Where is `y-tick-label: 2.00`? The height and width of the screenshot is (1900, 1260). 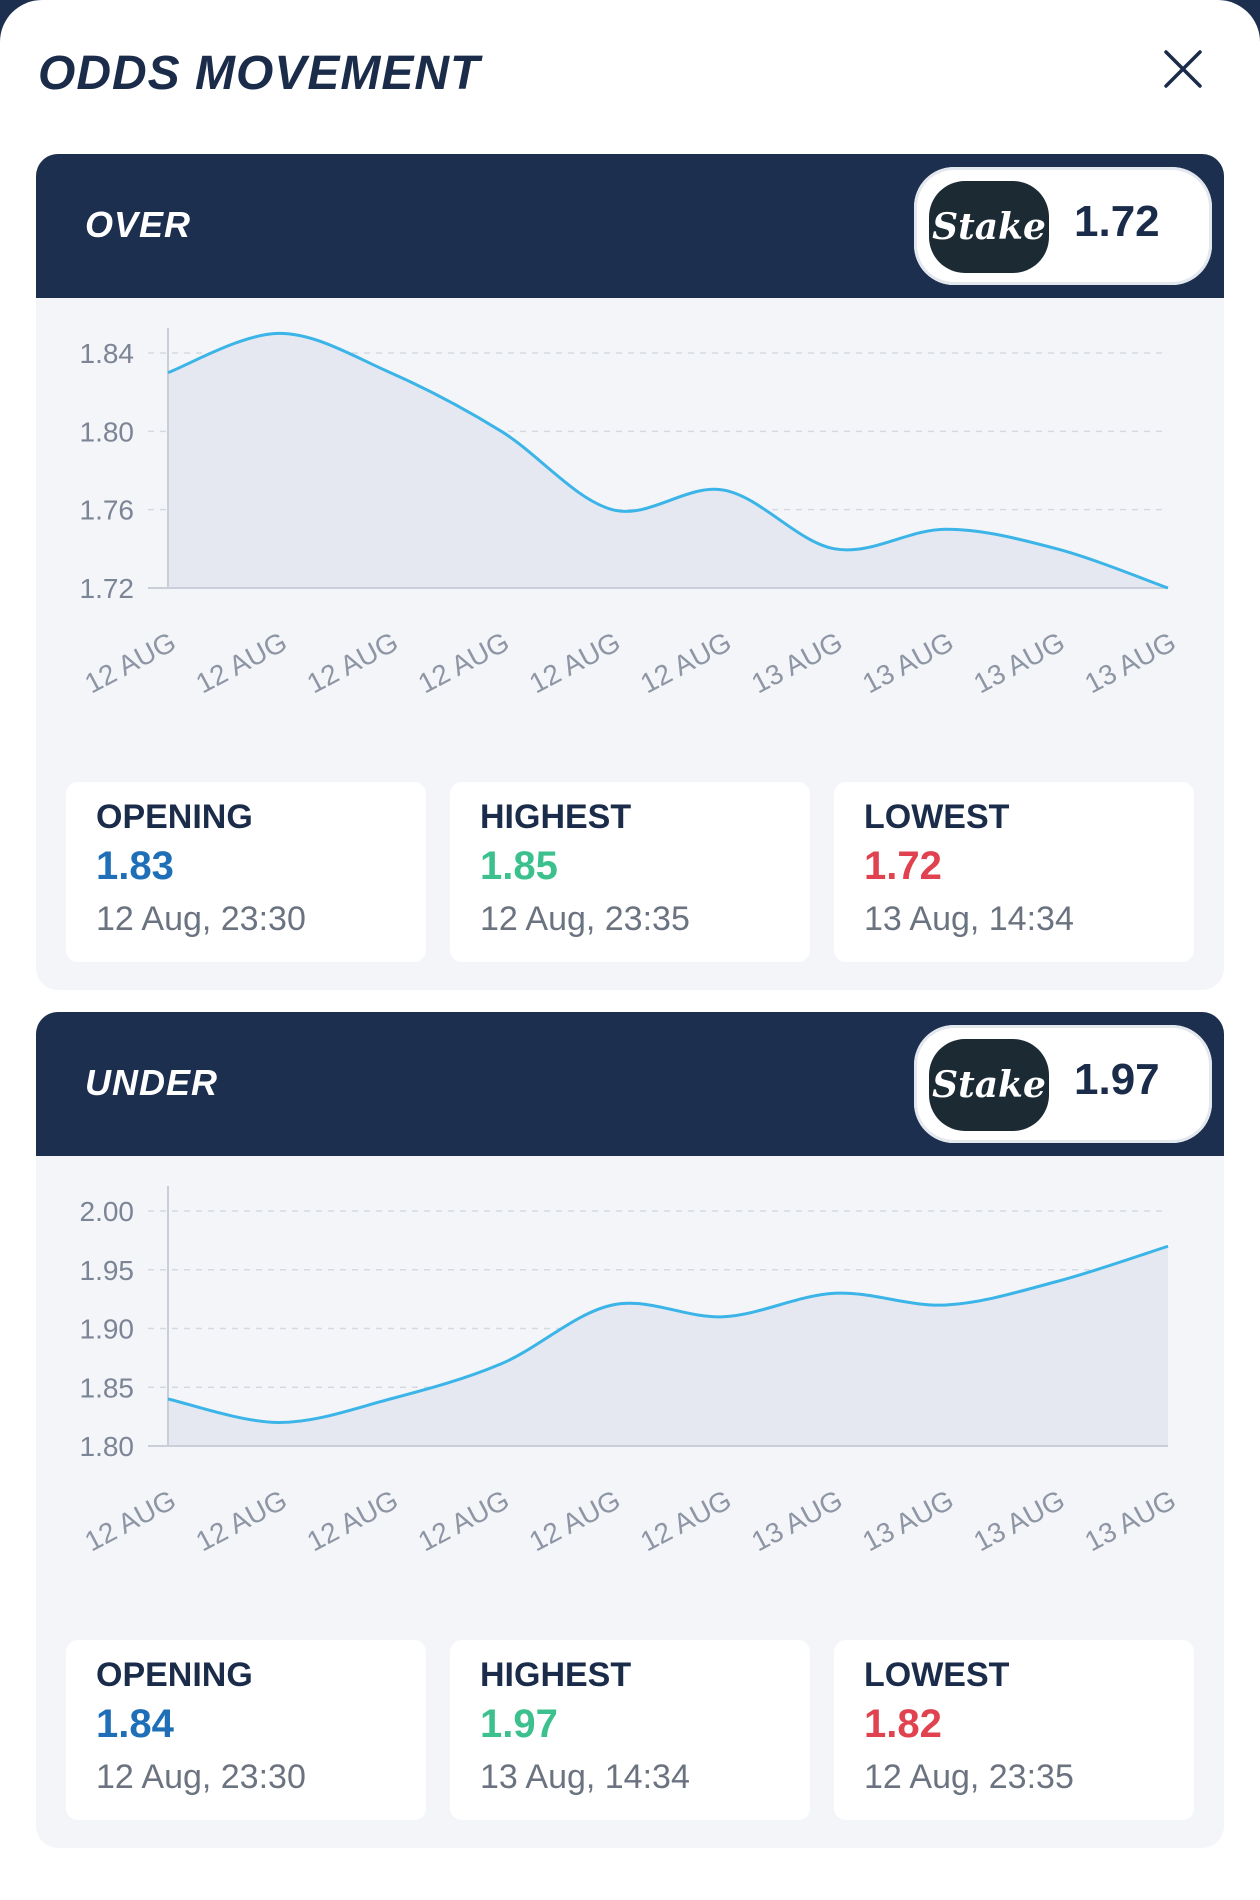 y-tick-label: 2.00 is located at coordinates (107, 1211).